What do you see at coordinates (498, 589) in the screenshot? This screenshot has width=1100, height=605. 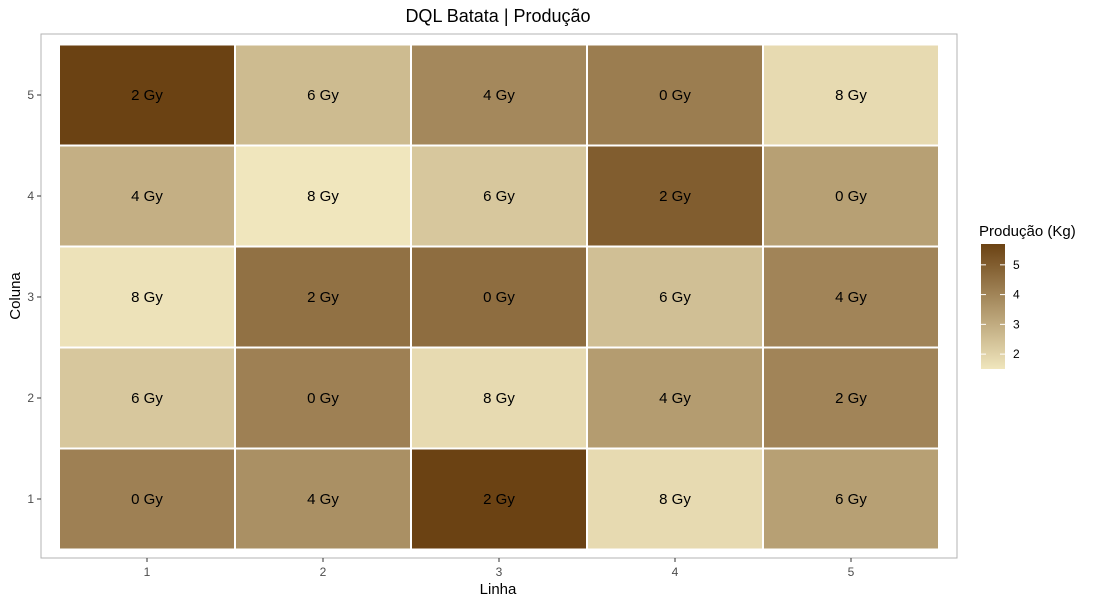 I see `x-axis-title: Linha` at bounding box center [498, 589].